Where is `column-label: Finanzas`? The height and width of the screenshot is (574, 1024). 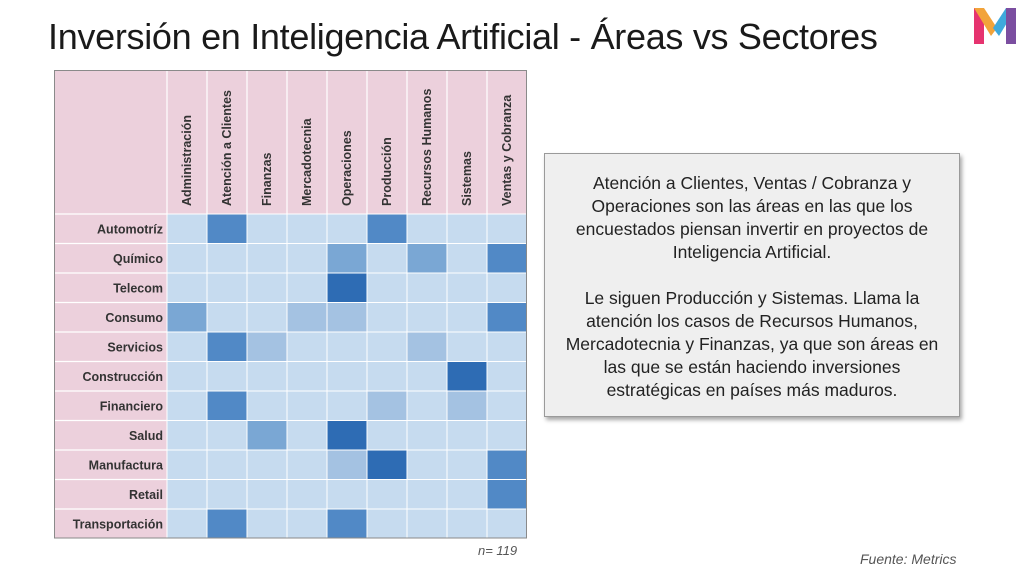
column-label: Finanzas is located at coordinates (267, 179).